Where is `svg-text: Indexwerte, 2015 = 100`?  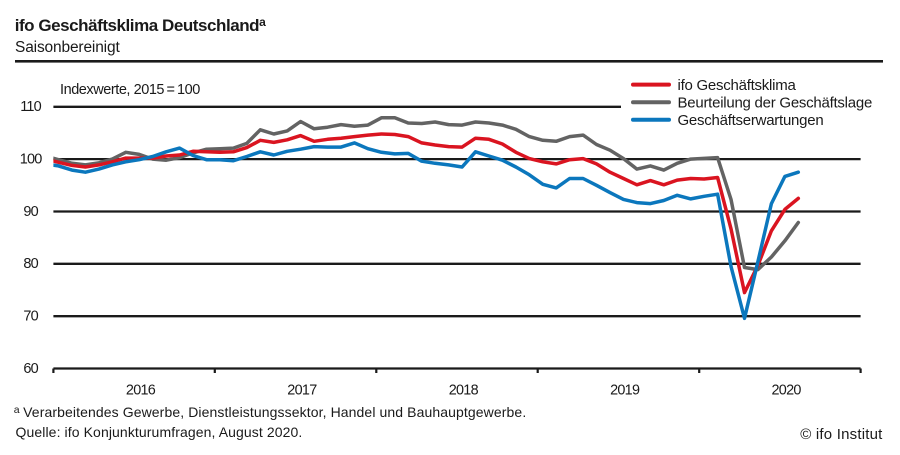
svg-text: Indexwerte, 2015 = 100 is located at coordinates (130, 90).